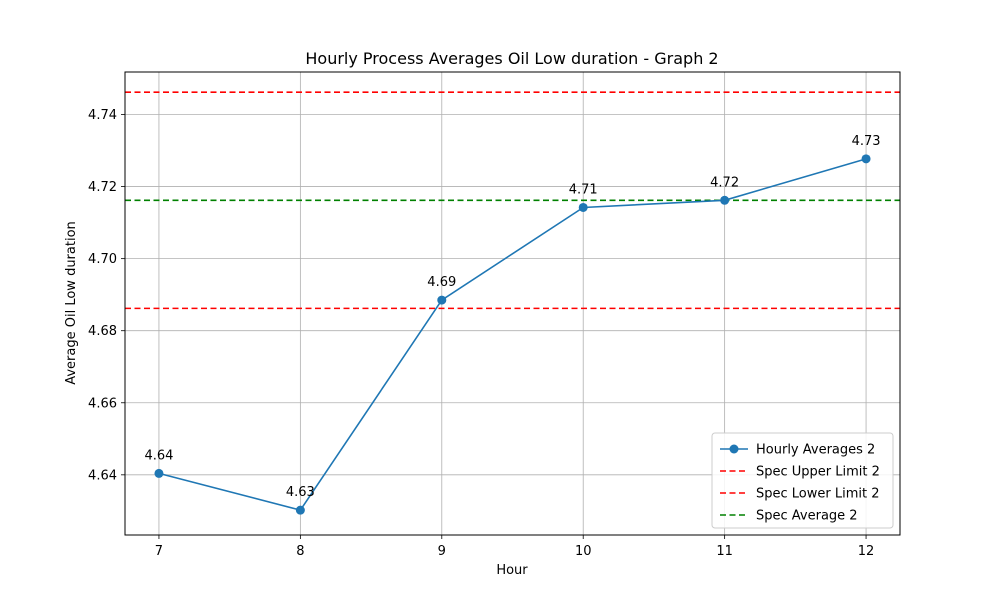 This screenshot has width=1000, height=604. I want to click on y-axis-ticks: 4.64 4.66 4.68 4.70 4.72 4.74, so click(106, 295).